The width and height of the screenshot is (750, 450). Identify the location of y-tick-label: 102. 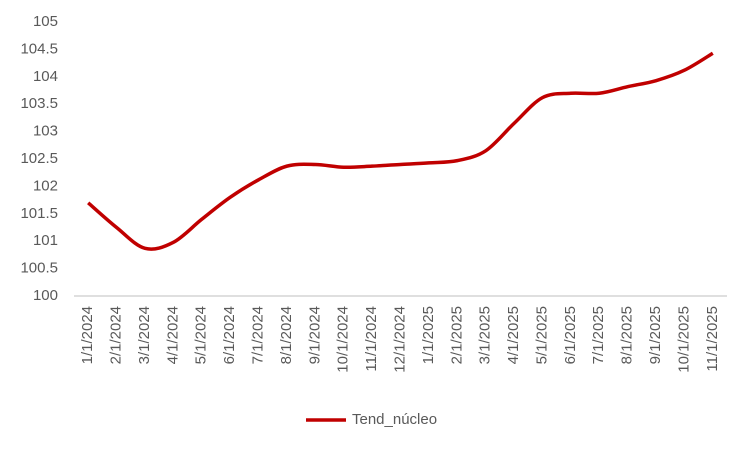
(45, 185).